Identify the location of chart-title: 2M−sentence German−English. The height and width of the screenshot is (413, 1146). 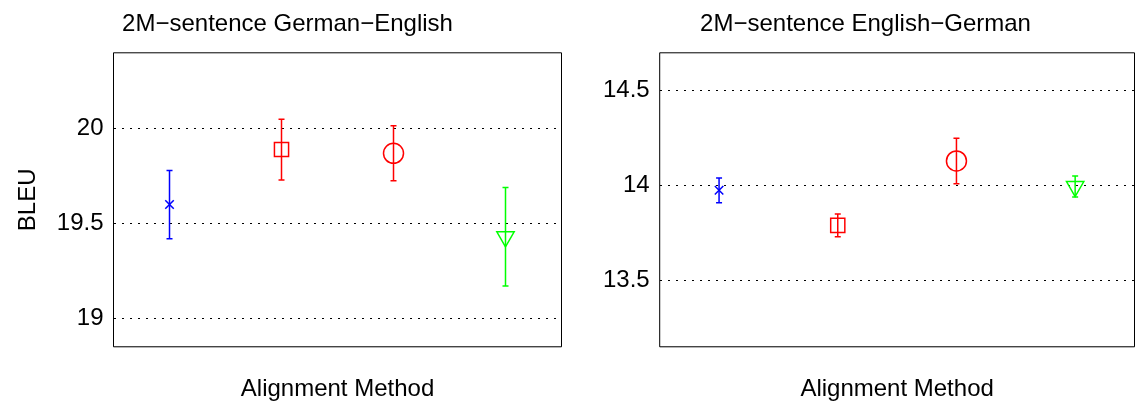
(287, 23).